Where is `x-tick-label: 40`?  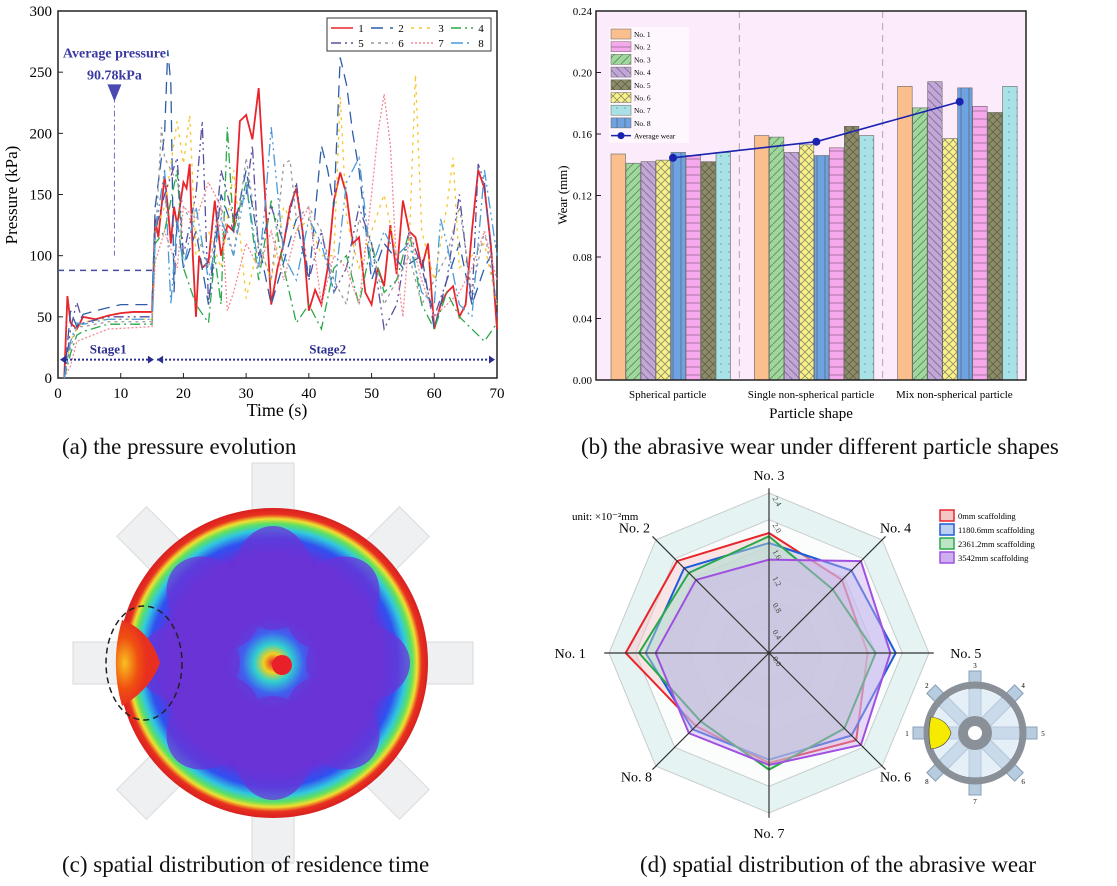 x-tick-label: 40 is located at coordinates (308, 394).